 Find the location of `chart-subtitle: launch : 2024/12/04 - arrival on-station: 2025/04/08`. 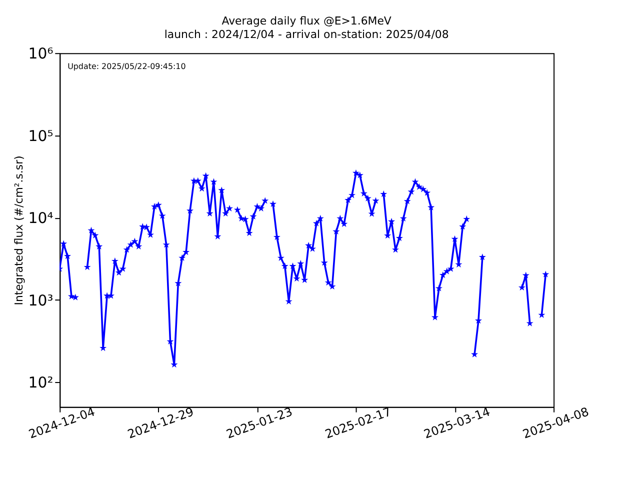

chart-subtitle: launch : 2024/12/04 - arrival on-station: 2025/04/08 is located at coordinates (306, 35).